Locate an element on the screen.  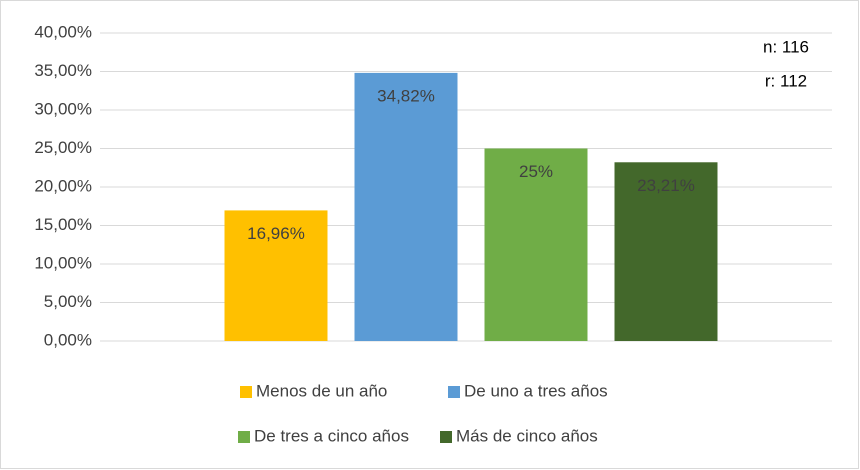
y-tick-label: 40,00% is located at coordinates (63, 31).